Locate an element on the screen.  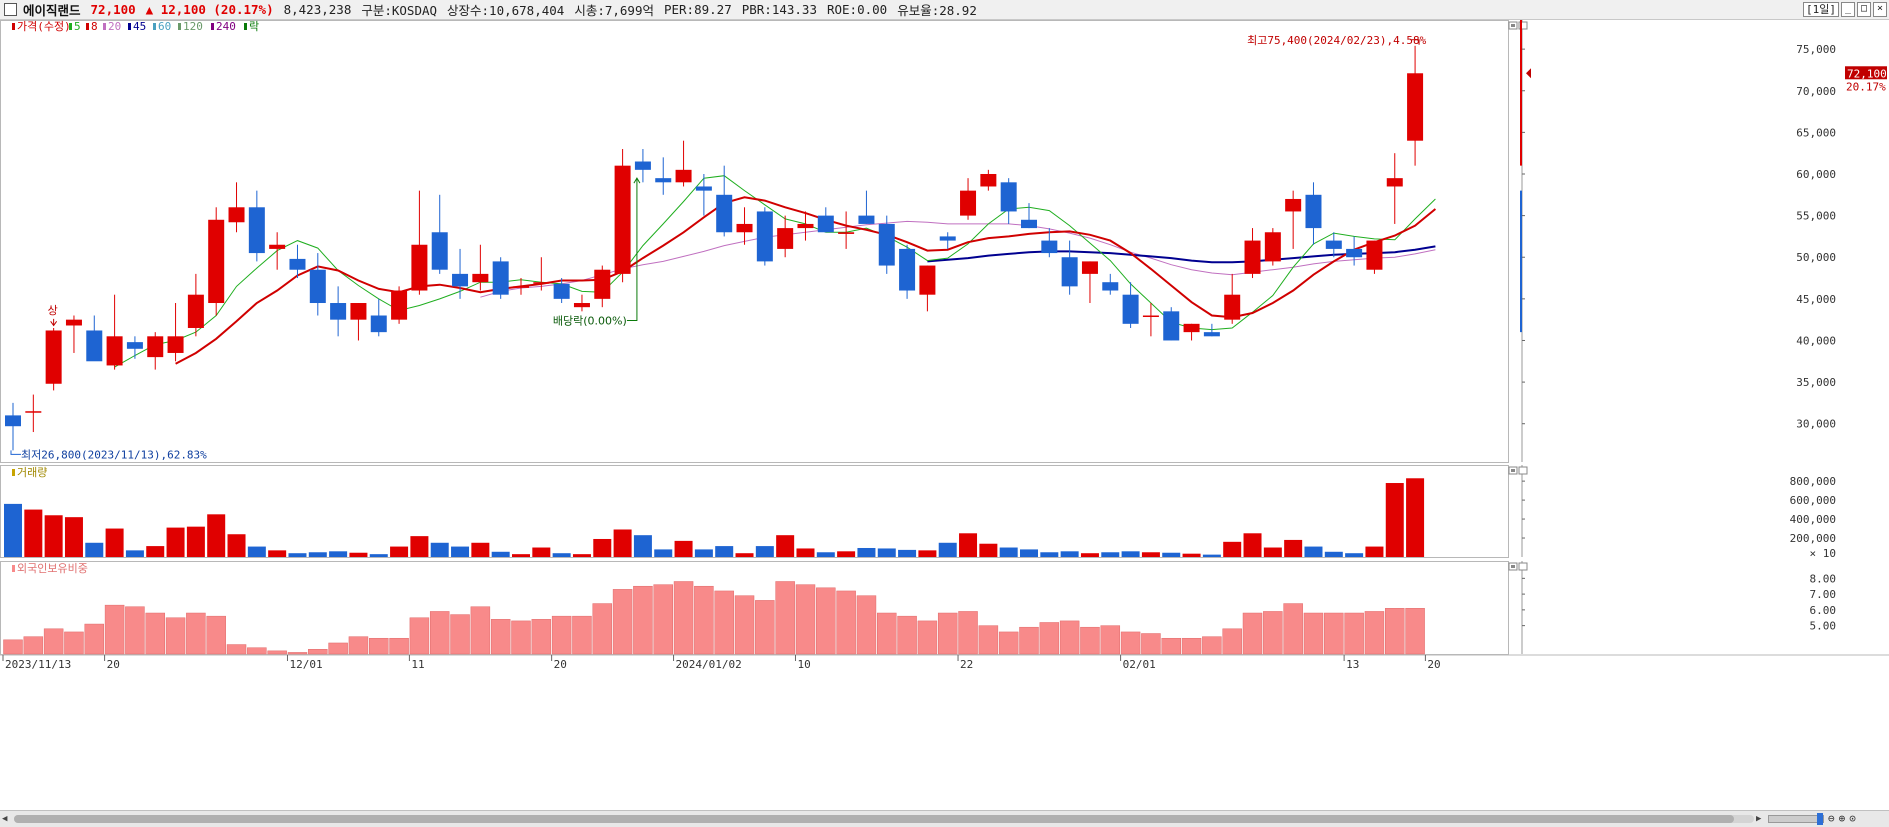
panel-close-icon is located at coordinates (1523, 470).